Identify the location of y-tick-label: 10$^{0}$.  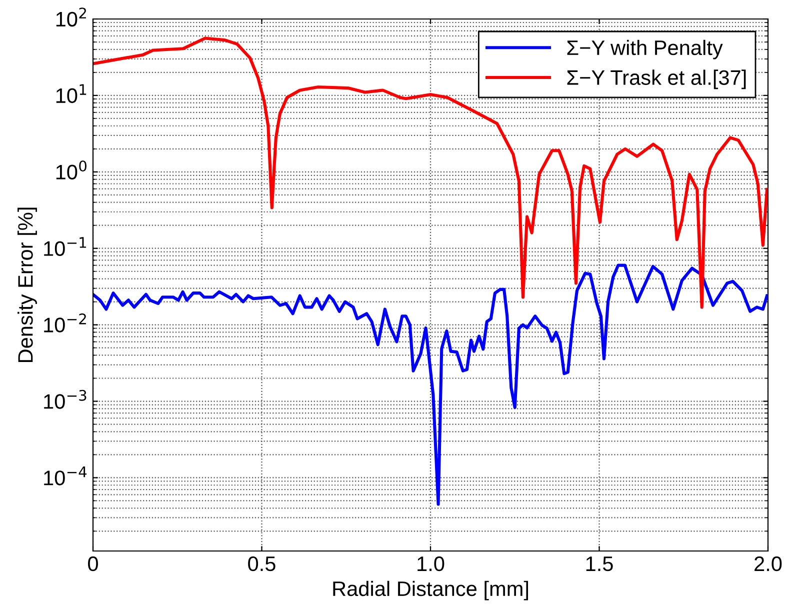
(71, 170).